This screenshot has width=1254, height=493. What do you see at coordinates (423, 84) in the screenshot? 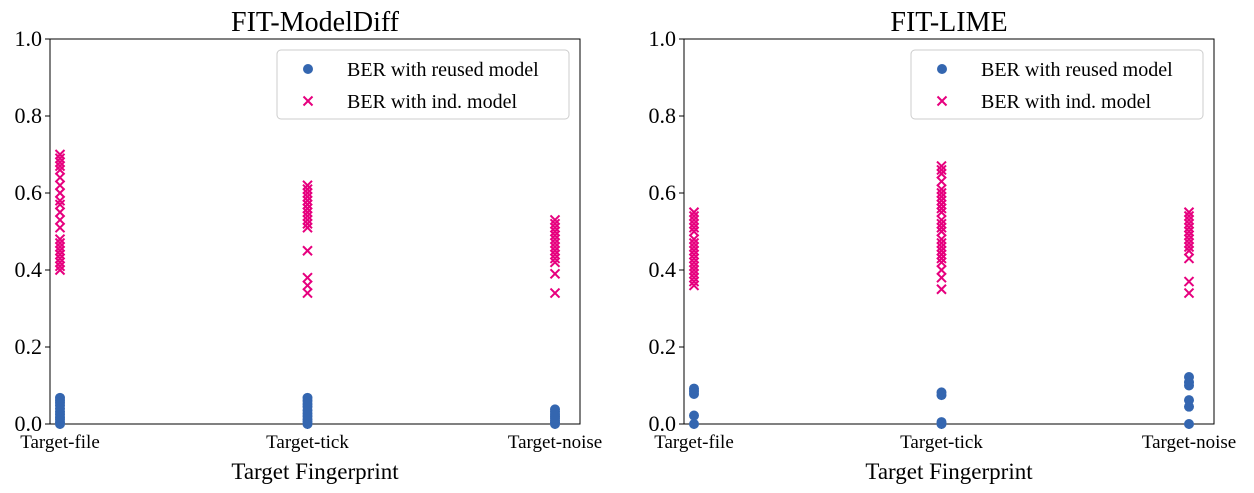
I see `legend: BER with reused model BER with ind. model` at bounding box center [423, 84].